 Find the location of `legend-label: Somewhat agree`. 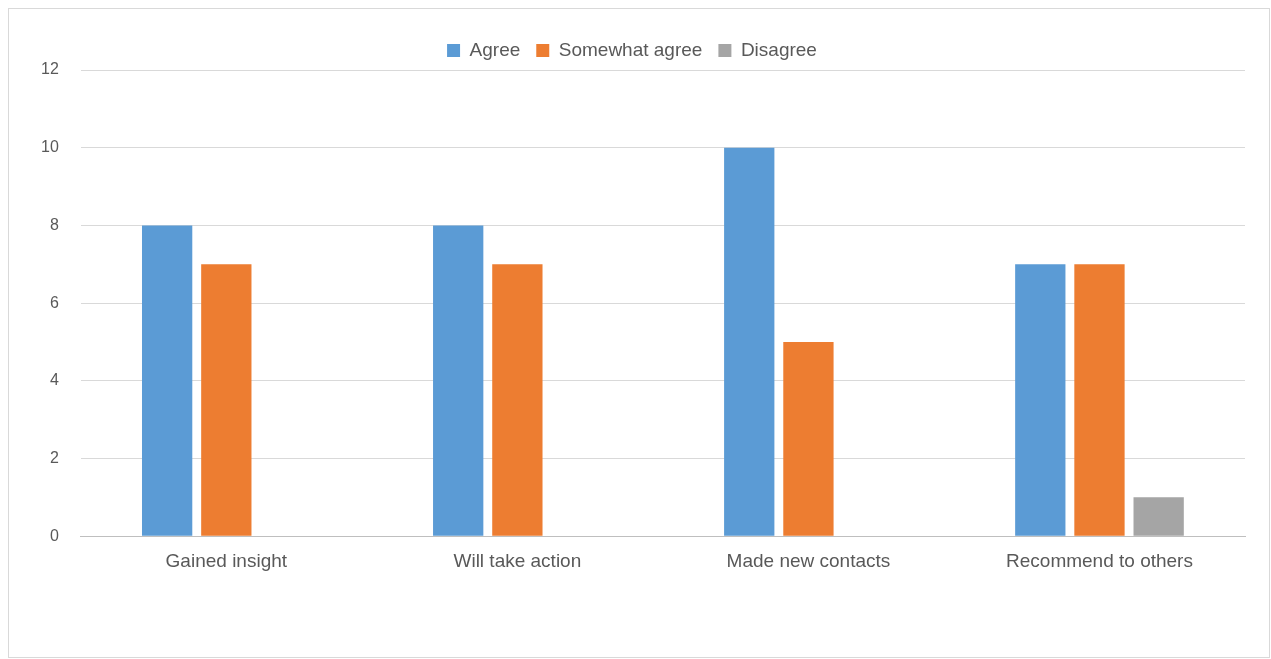

legend-label: Somewhat agree is located at coordinates (630, 49).